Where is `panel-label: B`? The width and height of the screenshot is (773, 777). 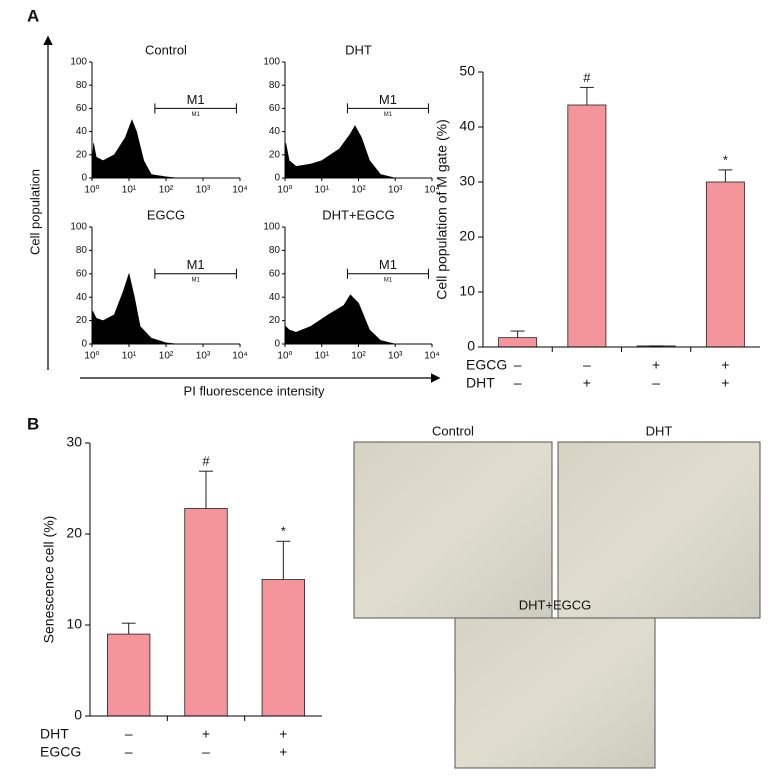 panel-label: B is located at coordinates (33, 423).